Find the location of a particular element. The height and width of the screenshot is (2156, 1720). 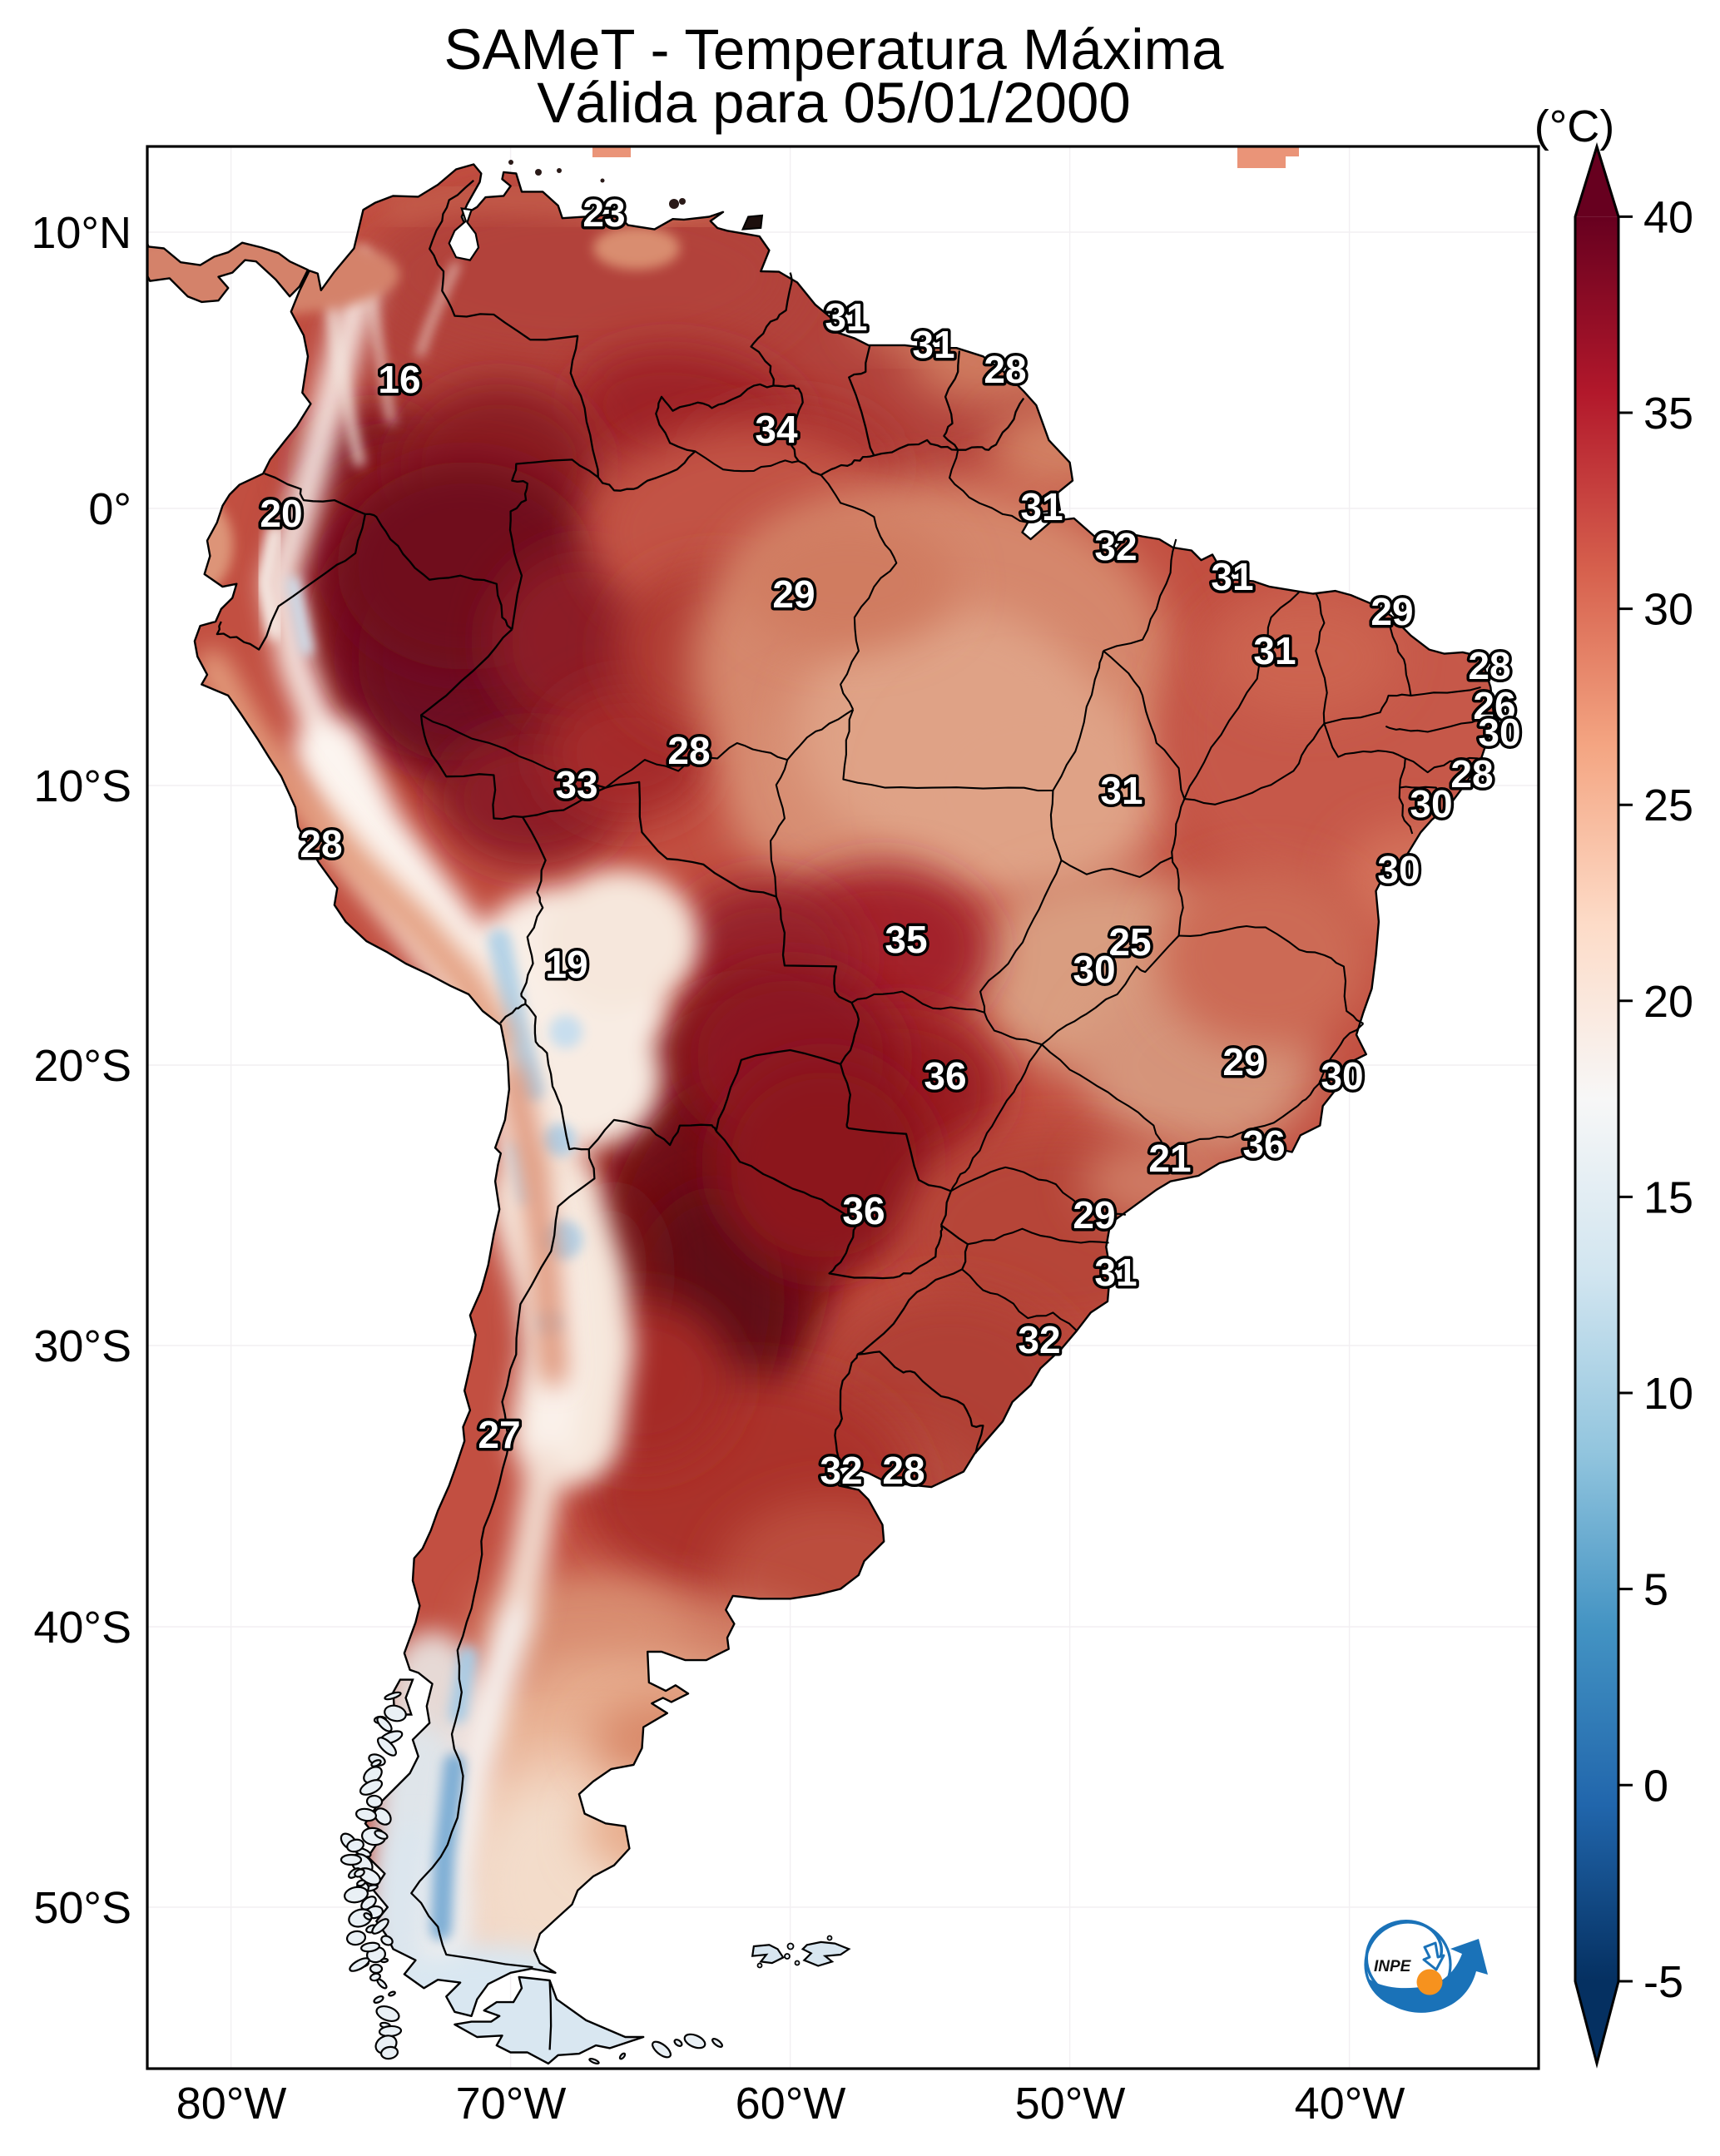

svg-text: 34 is located at coordinates (776, 429).